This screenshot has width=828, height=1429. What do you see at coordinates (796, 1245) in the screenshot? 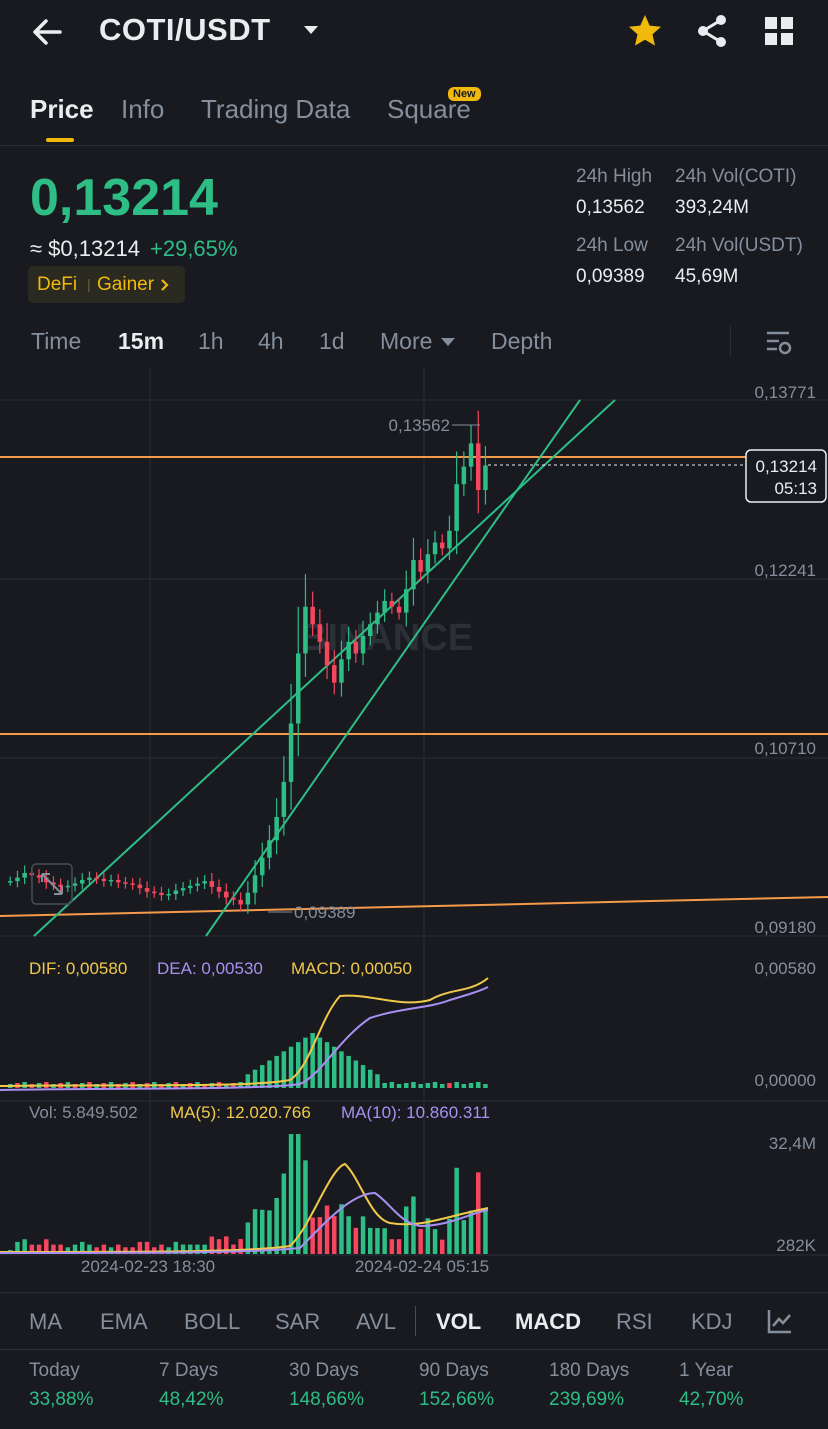
I see `vol-axis-bottom: 282K` at bounding box center [796, 1245].